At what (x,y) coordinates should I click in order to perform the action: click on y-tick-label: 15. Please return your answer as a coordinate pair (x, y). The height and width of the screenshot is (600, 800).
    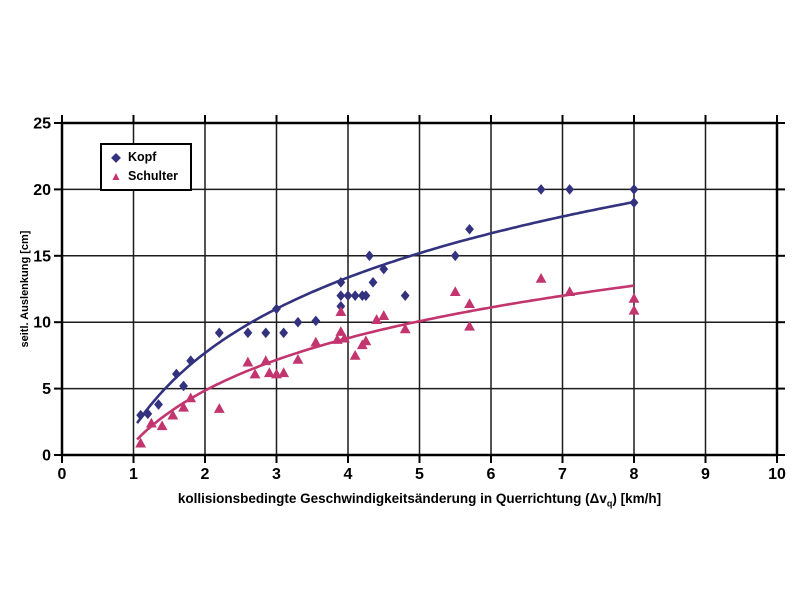
    Looking at the image, I should click on (42, 256).